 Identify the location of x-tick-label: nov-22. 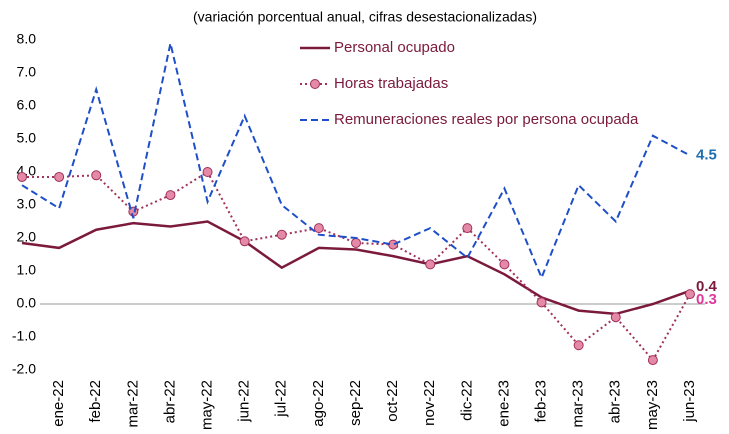
(429, 403).